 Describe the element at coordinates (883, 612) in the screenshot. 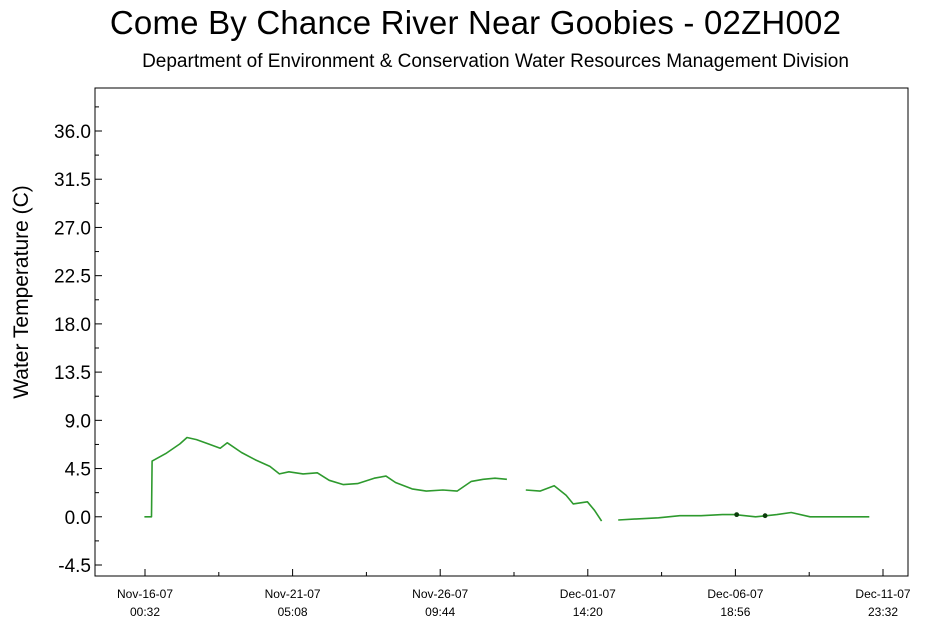

I see `x-tick-label-time: 23:32` at that location.